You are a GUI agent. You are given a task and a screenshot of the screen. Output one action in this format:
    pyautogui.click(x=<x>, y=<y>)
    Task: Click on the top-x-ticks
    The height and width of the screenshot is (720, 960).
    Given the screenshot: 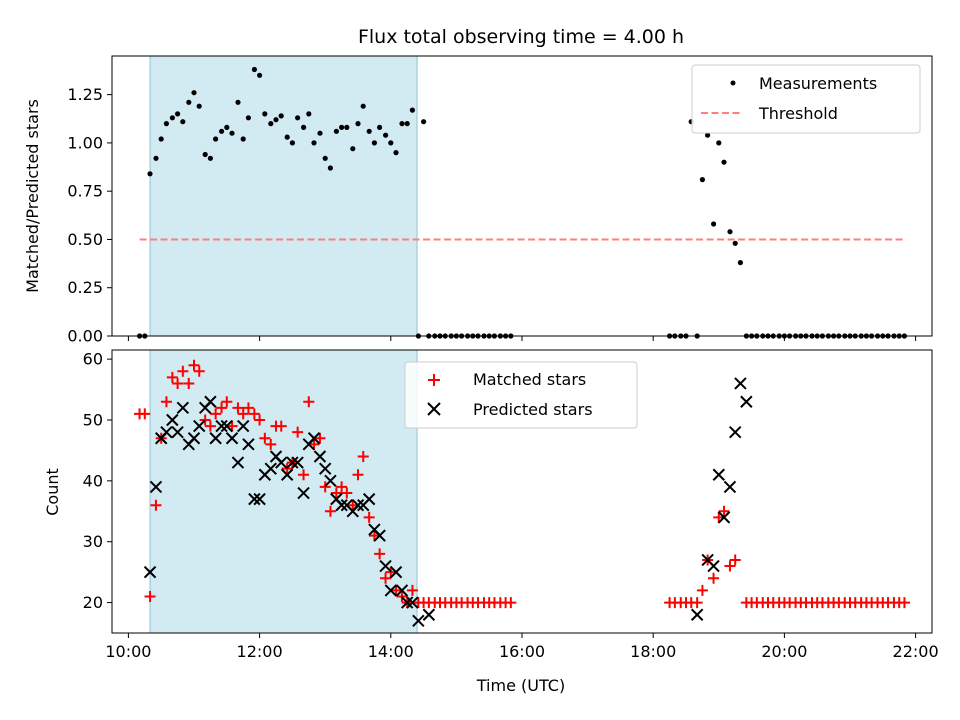 What is the action you would take?
    pyautogui.click(x=522, y=338)
    